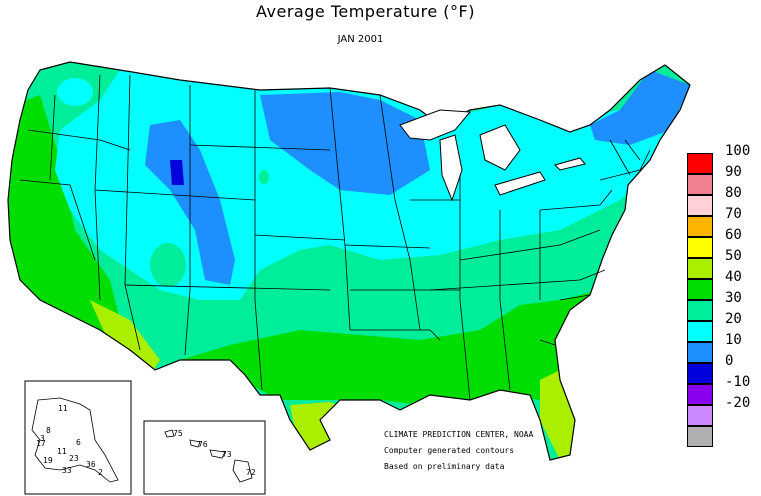 This screenshot has height=496, width=761. What do you see at coordinates (733, 214) in the screenshot?
I see `legend-label: 70` at bounding box center [733, 214].